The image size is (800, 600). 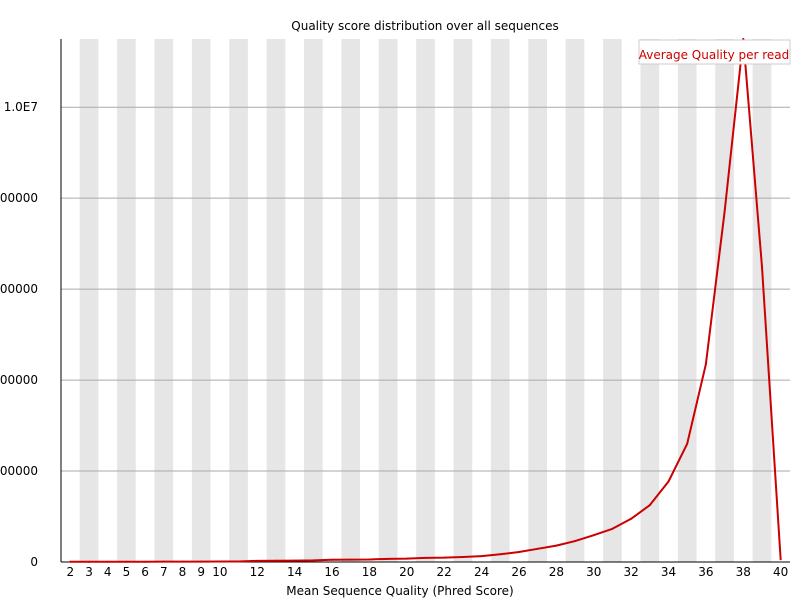 What do you see at coordinates (444, 572) in the screenshot?
I see `x-tick-label: 22` at bounding box center [444, 572].